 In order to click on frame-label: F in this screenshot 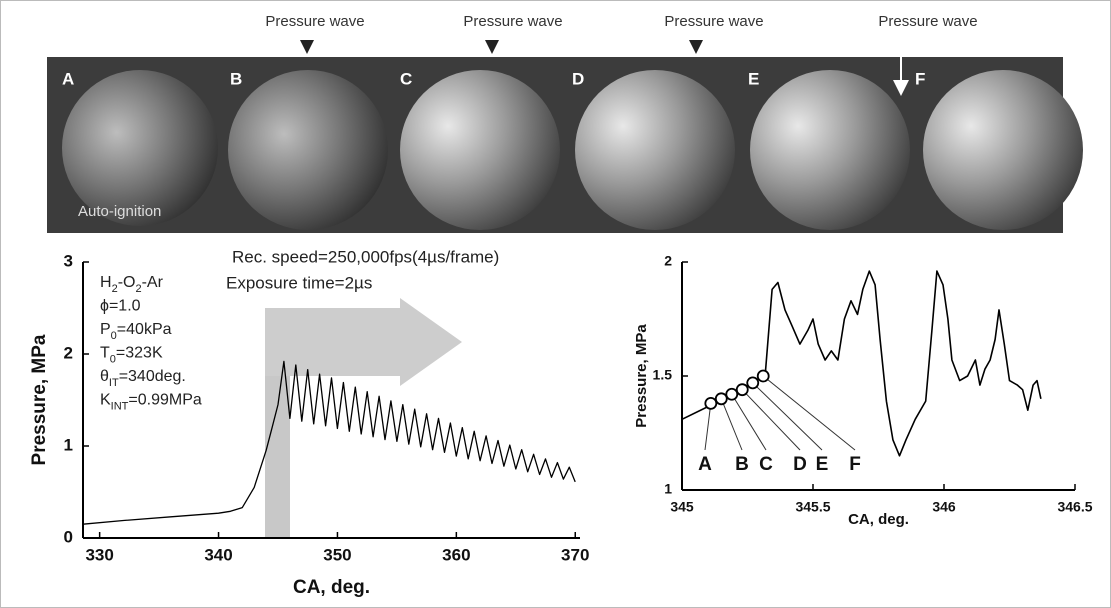, I will do `click(920, 78)`.